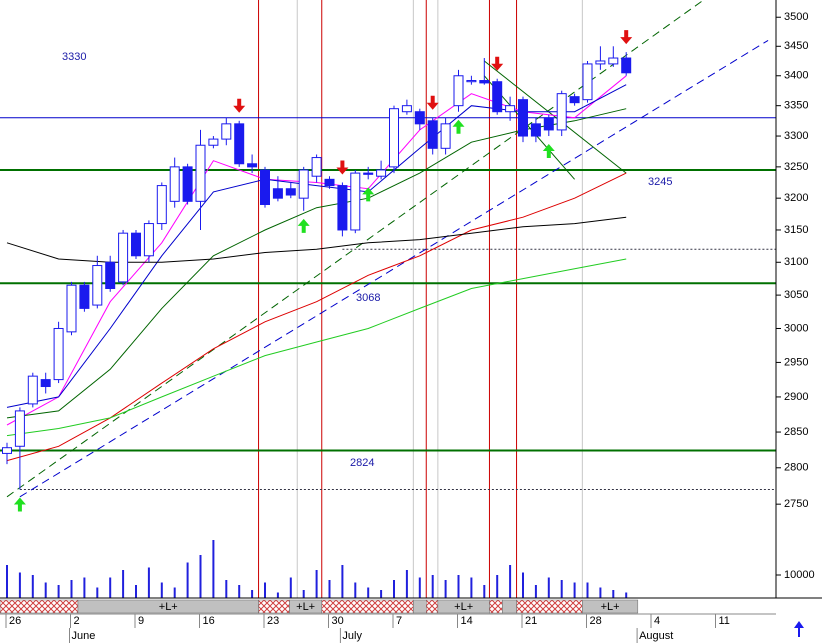 This screenshot has width=822, height=643. What do you see at coordinates (399, 621) in the screenshot?
I see `date-label: 7` at bounding box center [399, 621].